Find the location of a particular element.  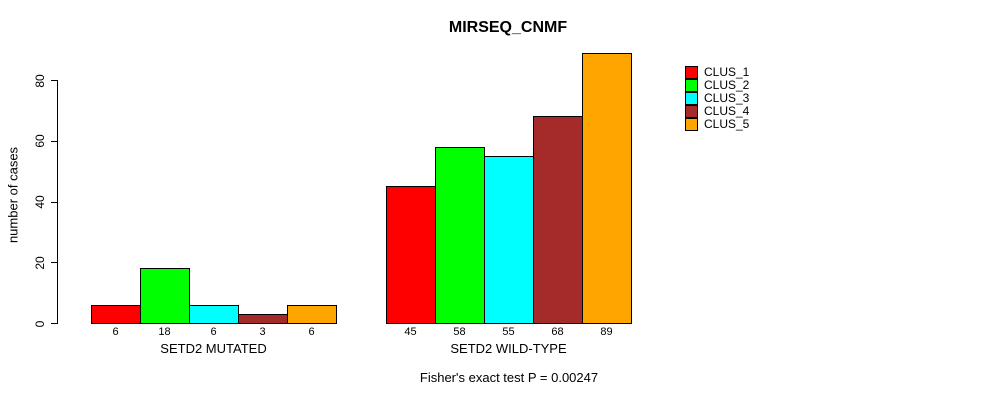

y-tick-label: 20 is located at coordinates (40, 263).